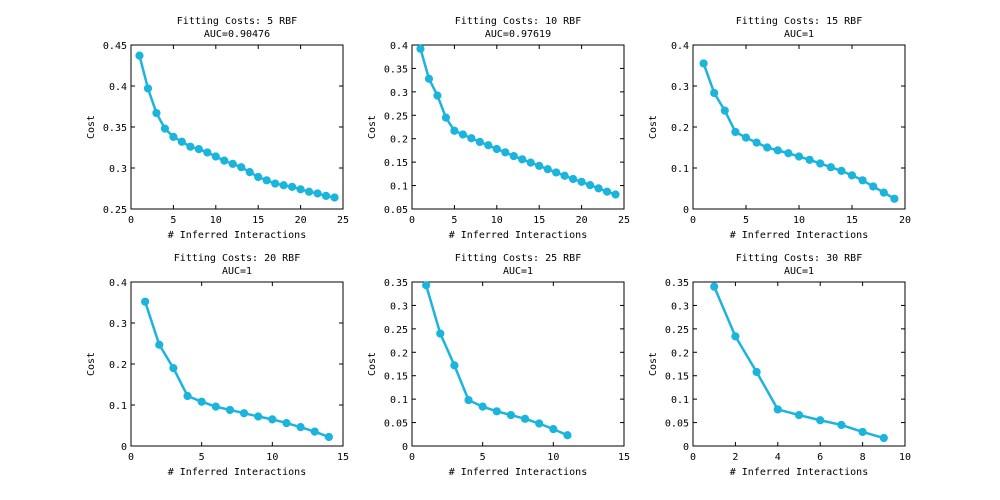  What do you see at coordinates (799, 21) in the screenshot?
I see `chart-title: Fitting Costs: 15 RBF` at bounding box center [799, 21].